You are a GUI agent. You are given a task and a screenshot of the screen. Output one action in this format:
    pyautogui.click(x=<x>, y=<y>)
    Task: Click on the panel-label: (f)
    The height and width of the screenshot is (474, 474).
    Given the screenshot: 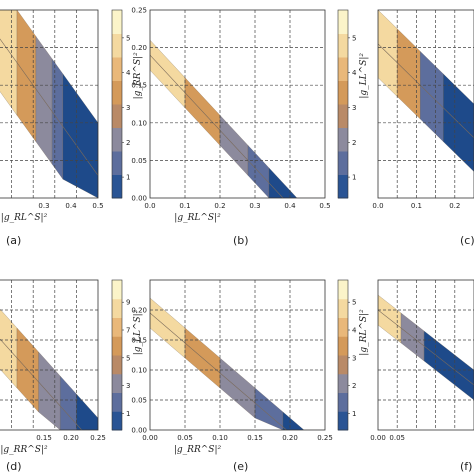 What is the action you would take?
    pyautogui.click(x=466, y=466)
    